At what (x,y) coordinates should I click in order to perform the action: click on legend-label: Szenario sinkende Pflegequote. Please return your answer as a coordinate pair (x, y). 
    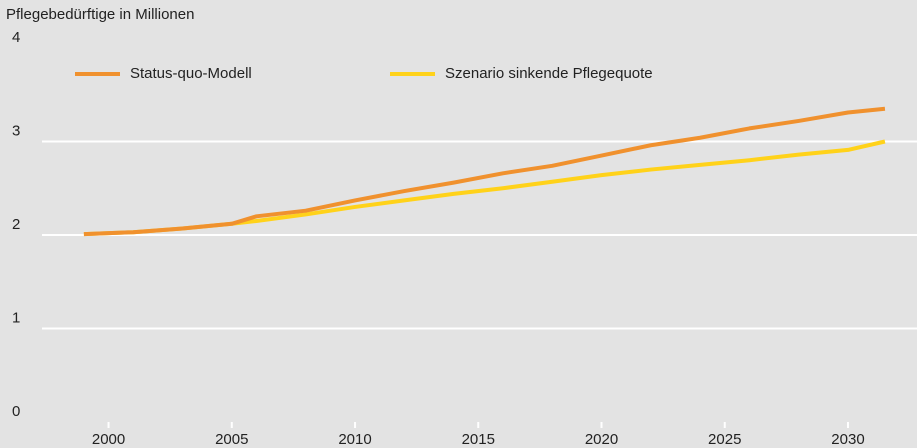
    Looking at the image, I should click on (549, 73).